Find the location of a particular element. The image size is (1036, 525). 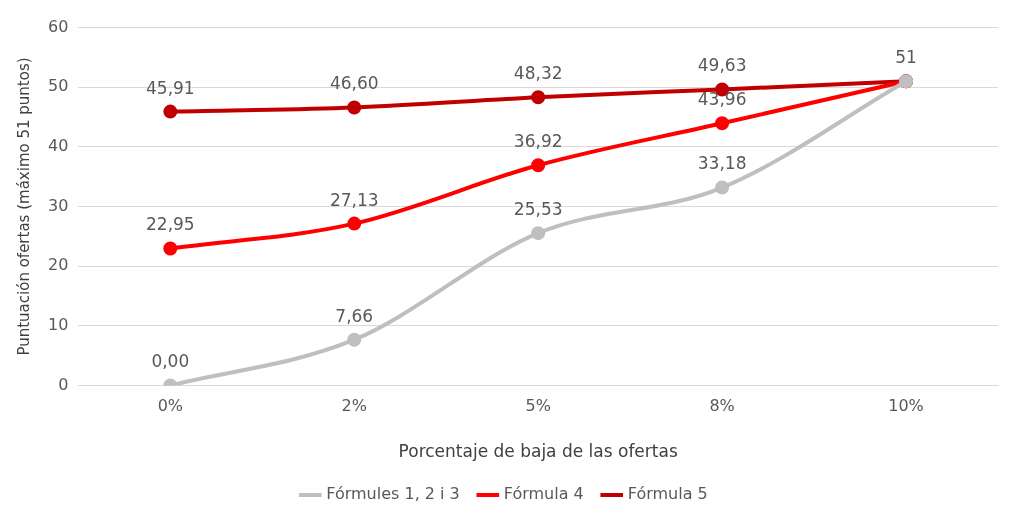

legend-label: Fórmules 1, 2 i 3 is located at coordinates (393, 494).